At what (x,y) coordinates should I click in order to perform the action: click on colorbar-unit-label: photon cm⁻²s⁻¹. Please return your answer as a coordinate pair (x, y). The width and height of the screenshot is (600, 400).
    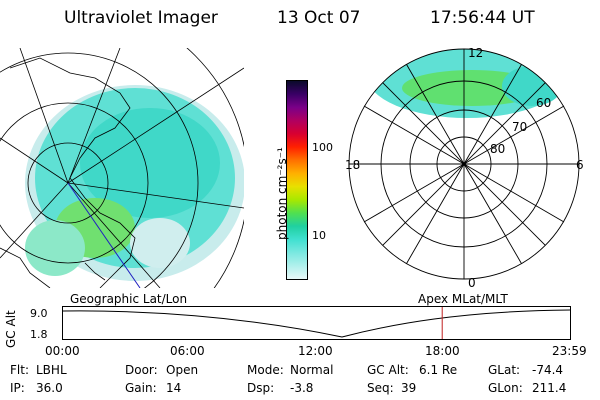
    Looking at the image, I should click on (282, 193).